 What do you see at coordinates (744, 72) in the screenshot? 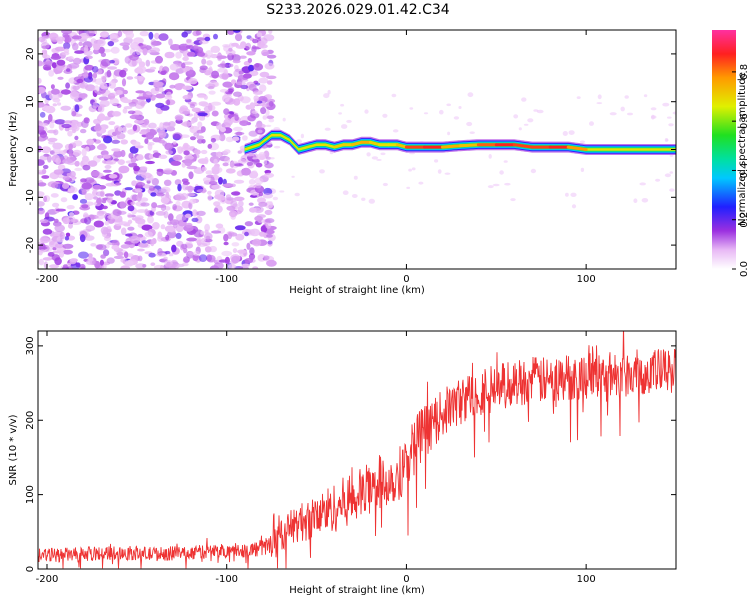
I see `colorbar-tick-label: 0.8` at bounding box center [744, 72].